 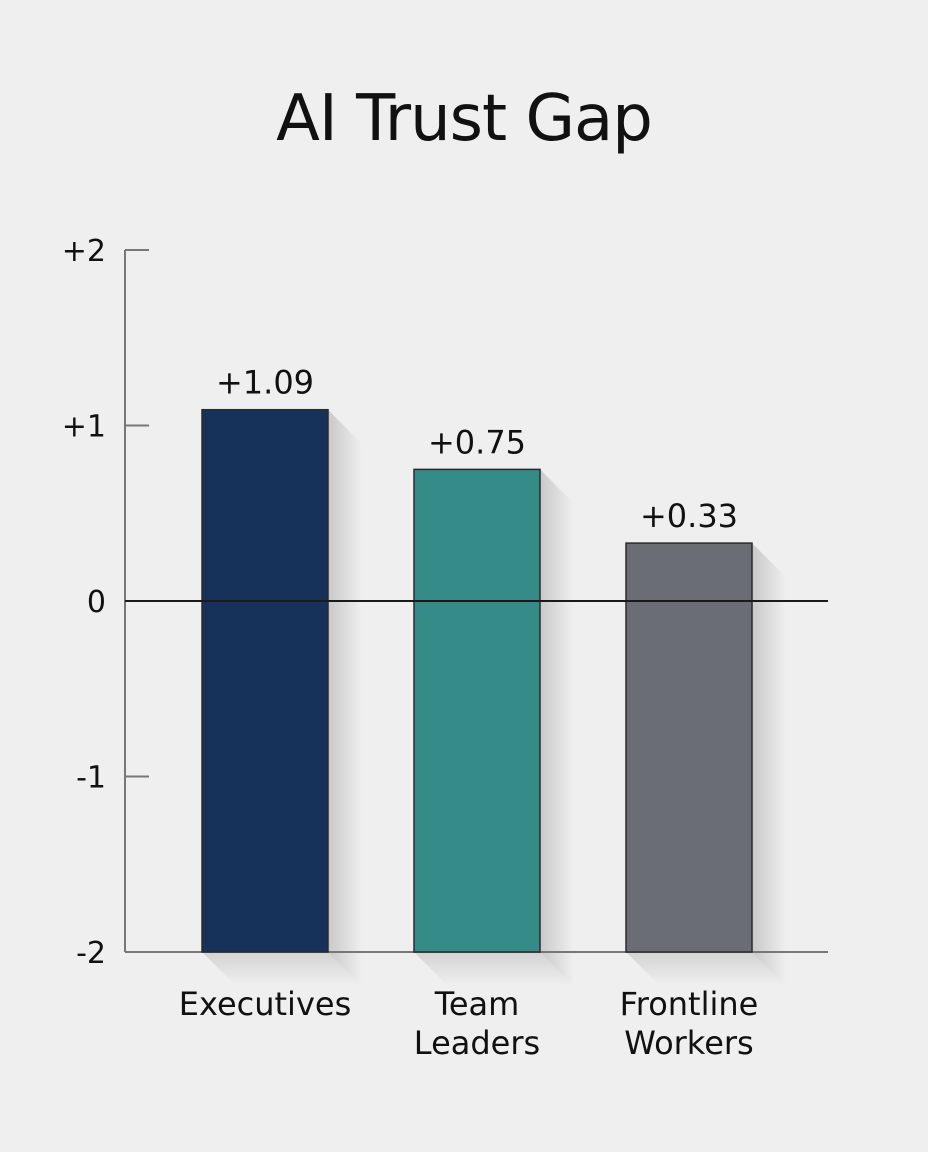 What do you see at coordinates (464, 119) in the screenshot?
I see `chart-title: AI Trust Gap` at bounding box center [464, 119].